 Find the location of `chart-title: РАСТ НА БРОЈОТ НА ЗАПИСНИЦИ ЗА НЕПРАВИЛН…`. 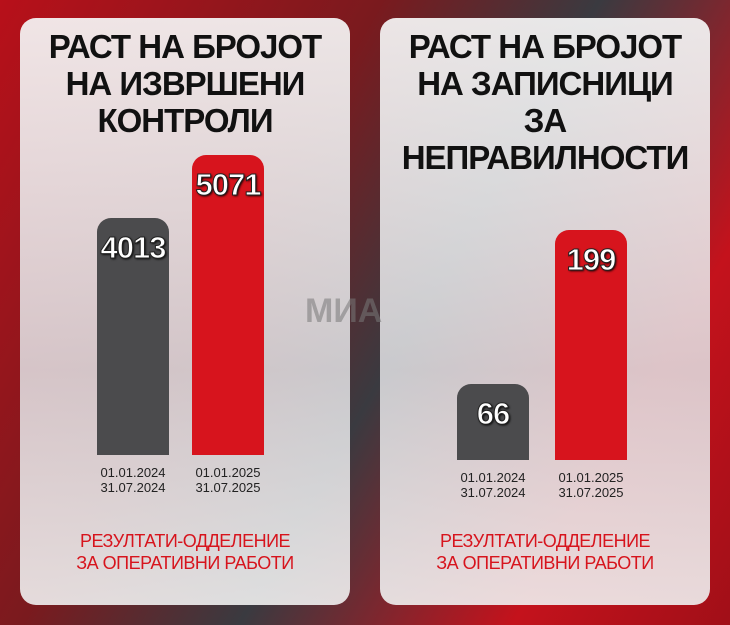

chart-title: РАСТ НА БРОЈОТ НА ЗАПИСНИЦИ ЗА НЕПРАВИЛН… is located at coordinates (545, 102).